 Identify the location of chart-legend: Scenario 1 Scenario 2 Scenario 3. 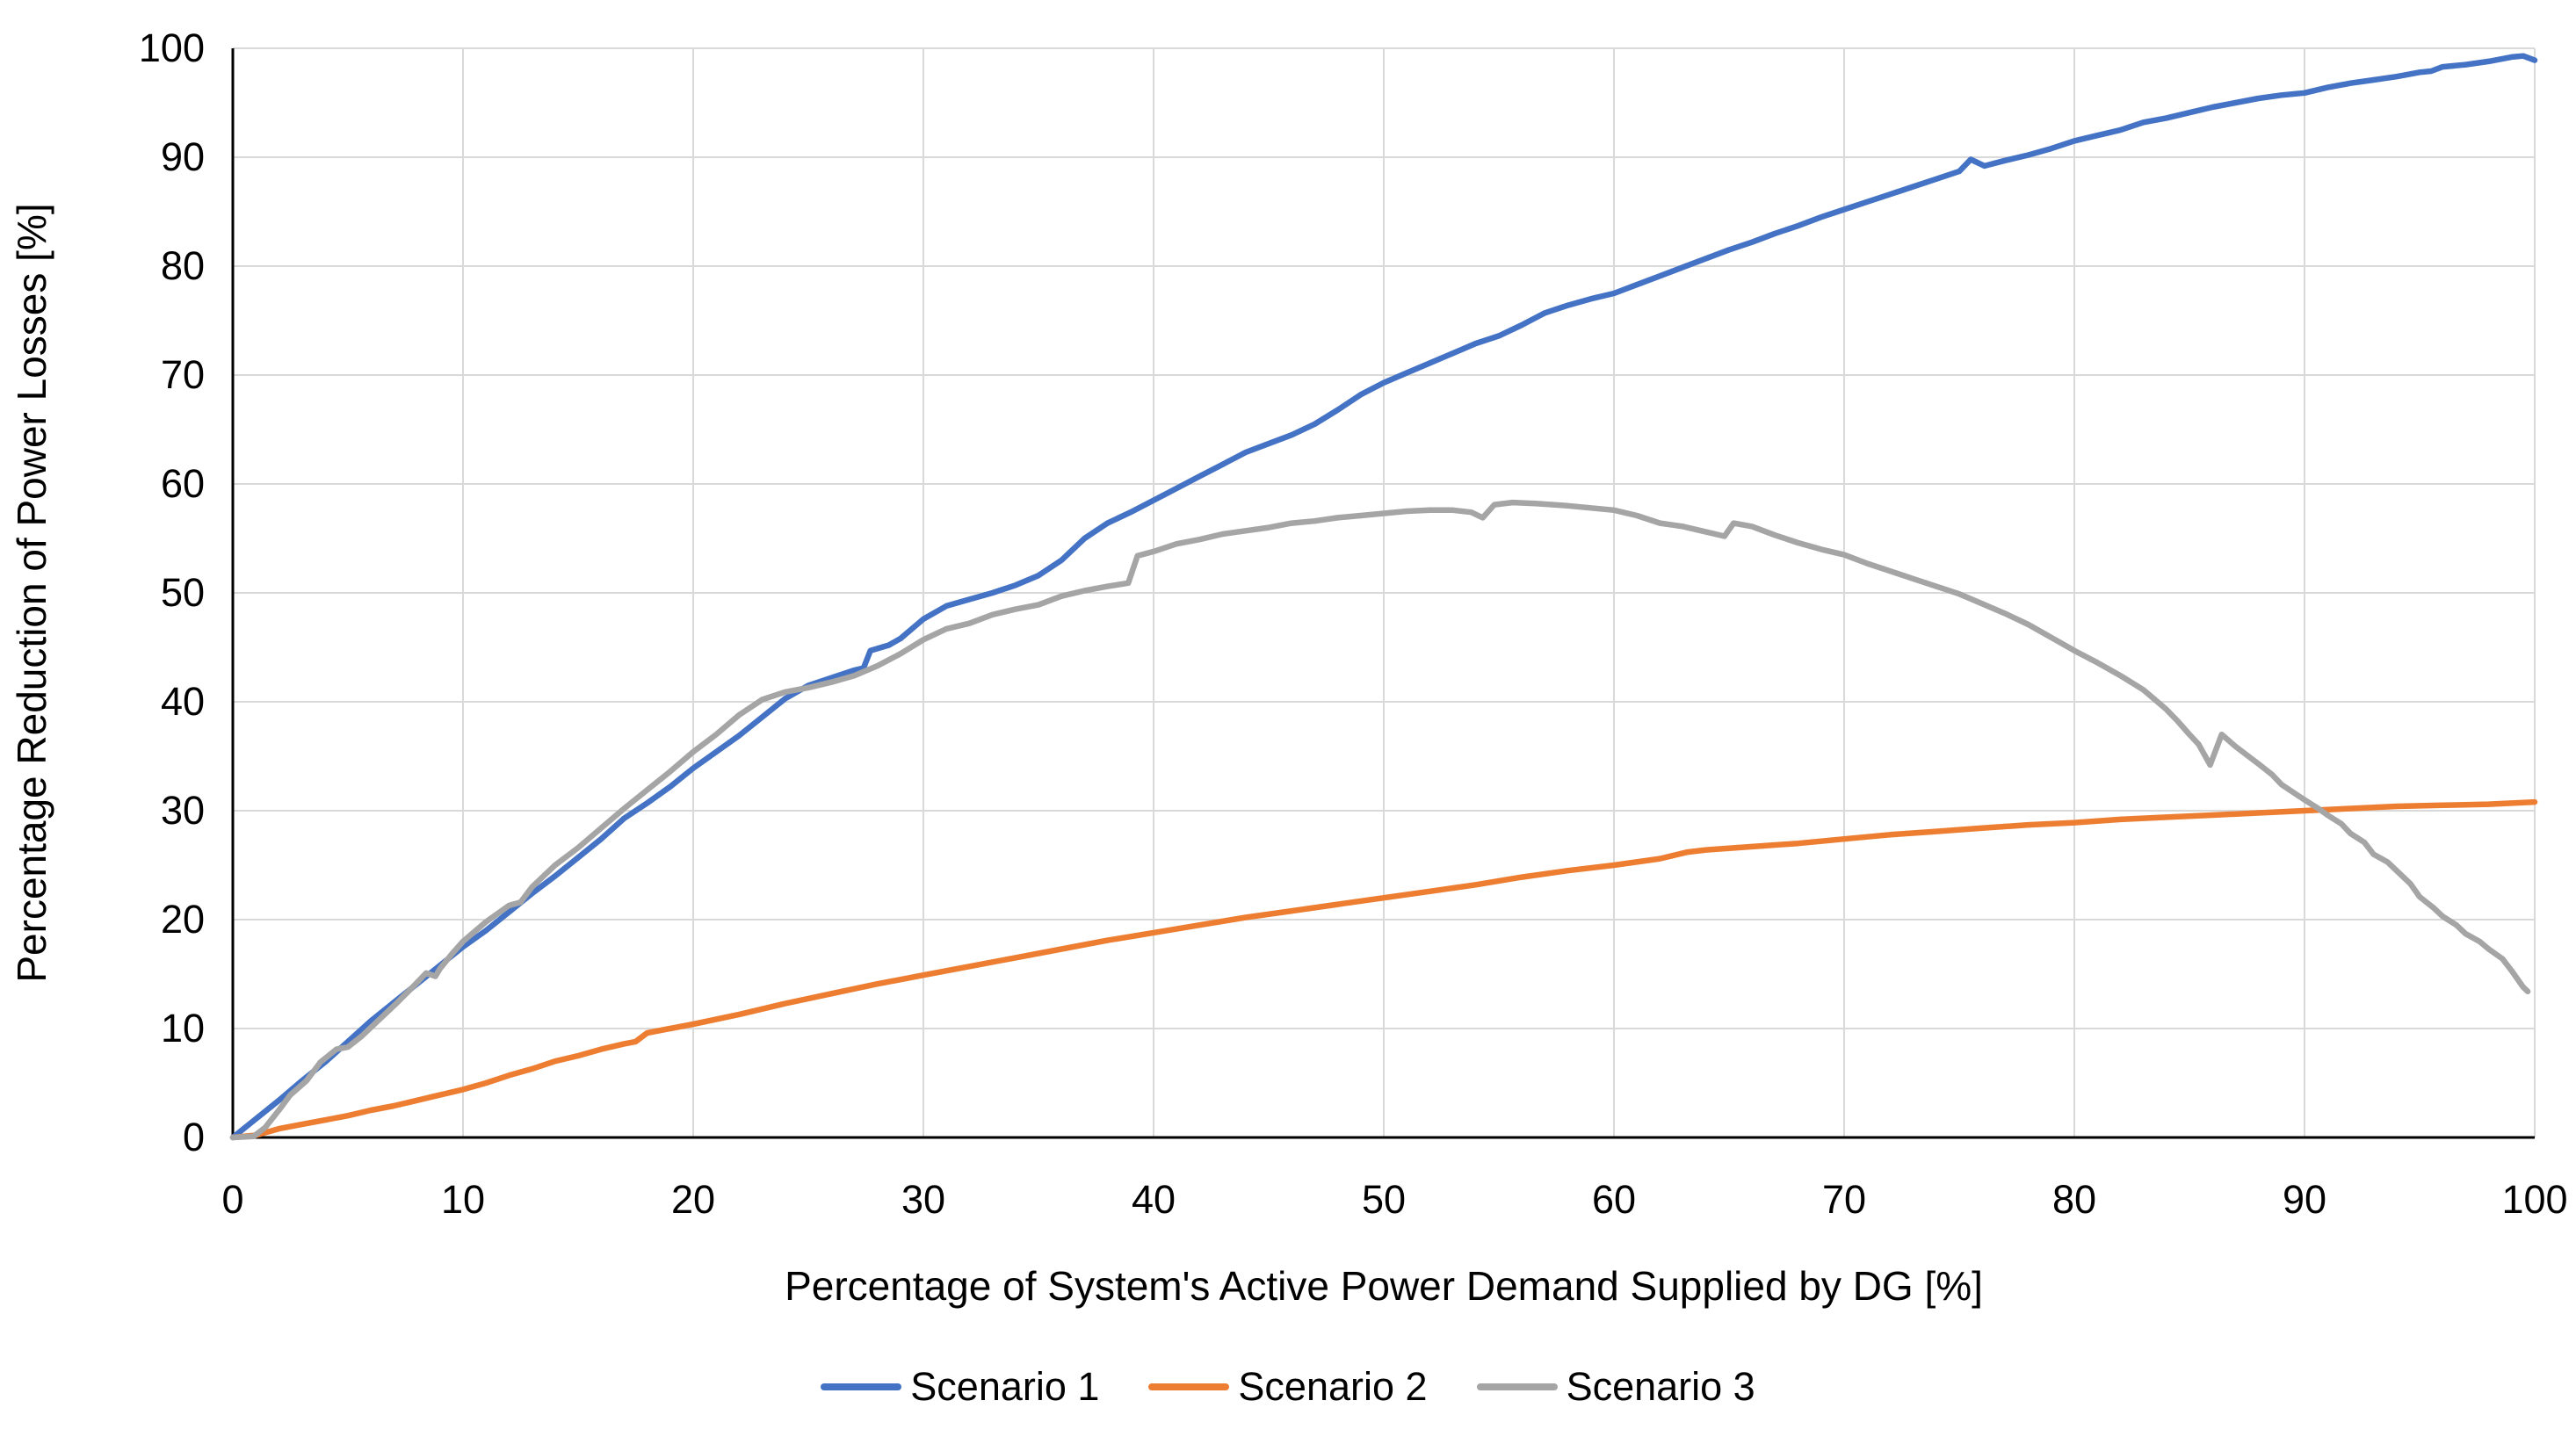
(1288, 1386).